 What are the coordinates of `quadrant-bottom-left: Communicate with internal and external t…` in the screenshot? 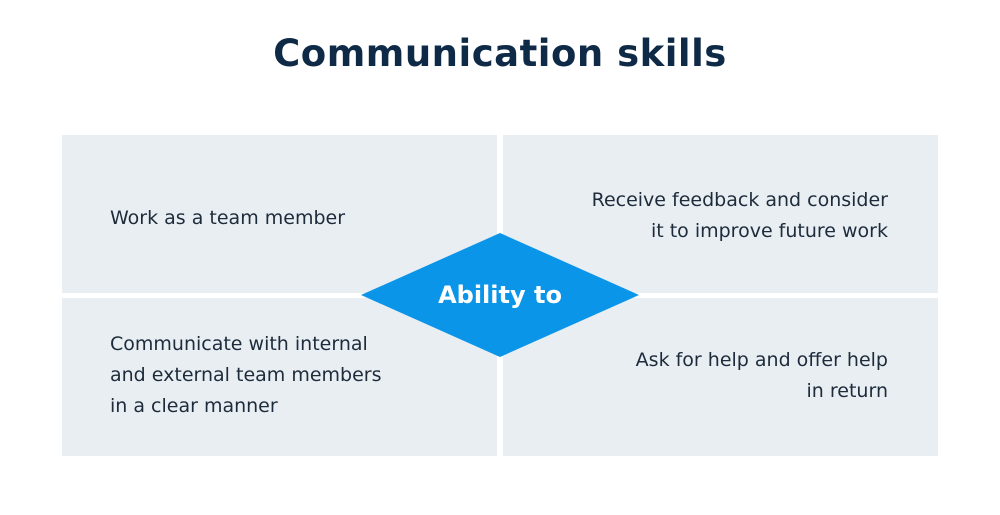 It's located at (279, 377).